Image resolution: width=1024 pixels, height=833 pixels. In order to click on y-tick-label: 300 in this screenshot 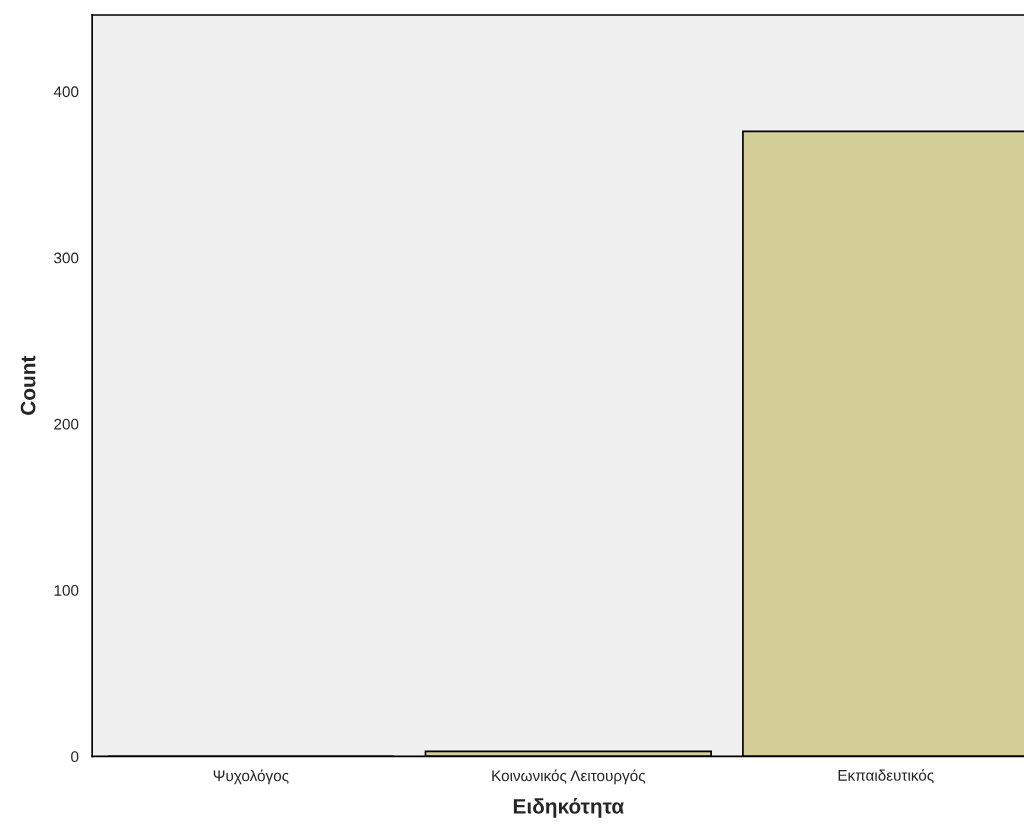, I will do `click(66, 258)`.